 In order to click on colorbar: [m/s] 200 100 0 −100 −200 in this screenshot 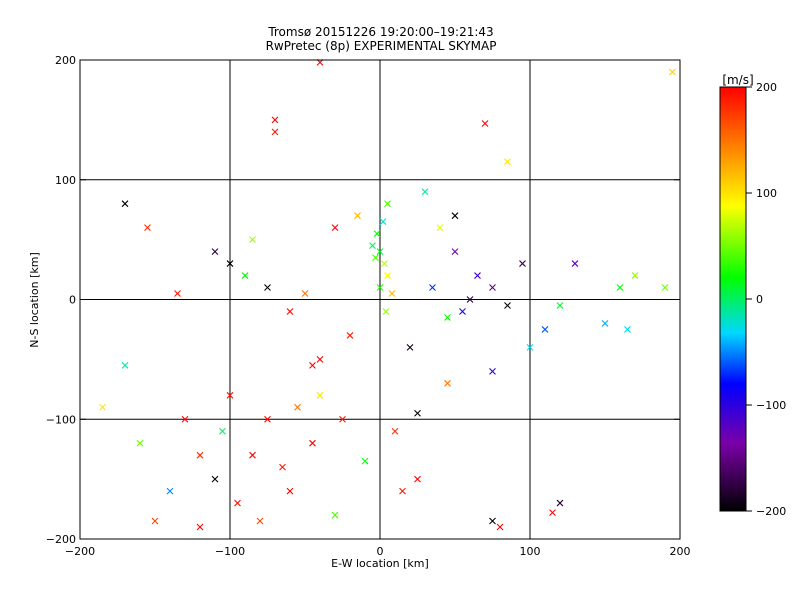, I will do `click(752, 295)`.